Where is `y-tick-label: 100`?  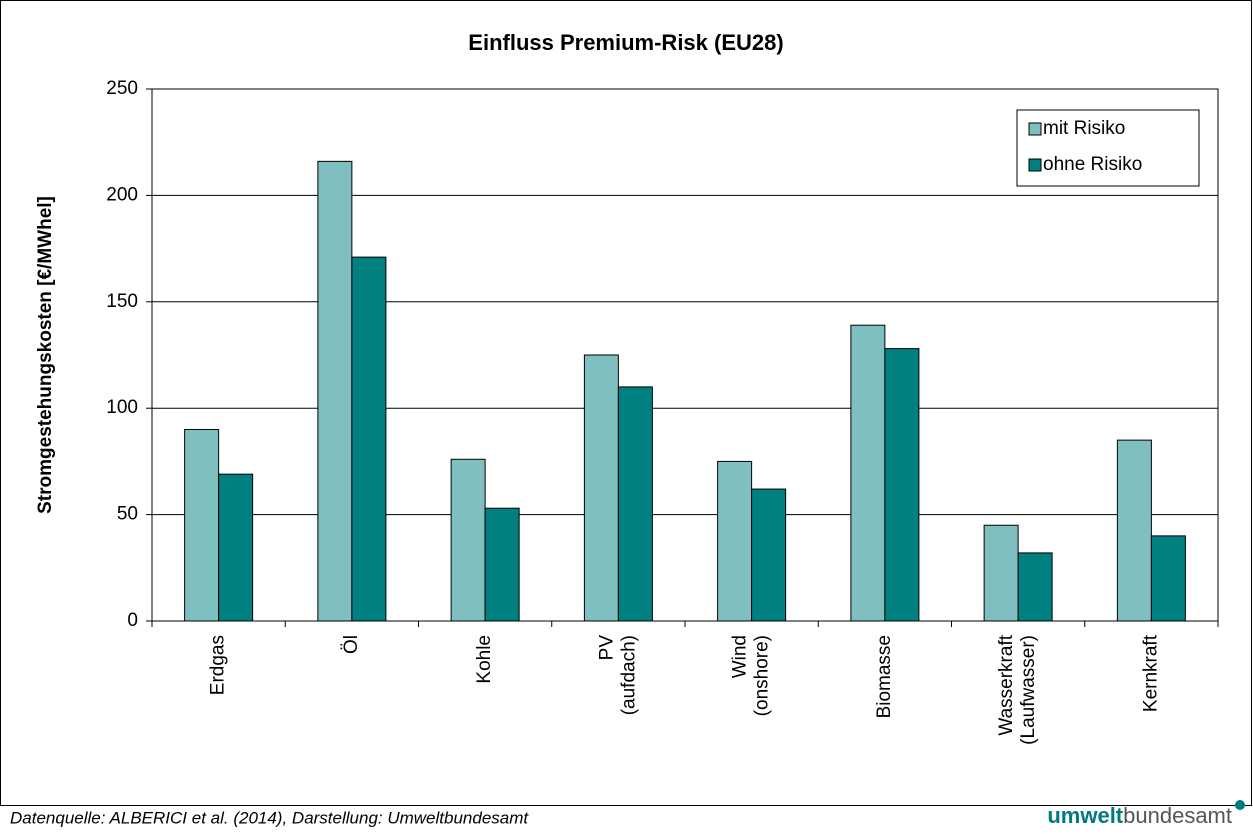 y-tick-label: 100 is located at coordinates (122, 407).